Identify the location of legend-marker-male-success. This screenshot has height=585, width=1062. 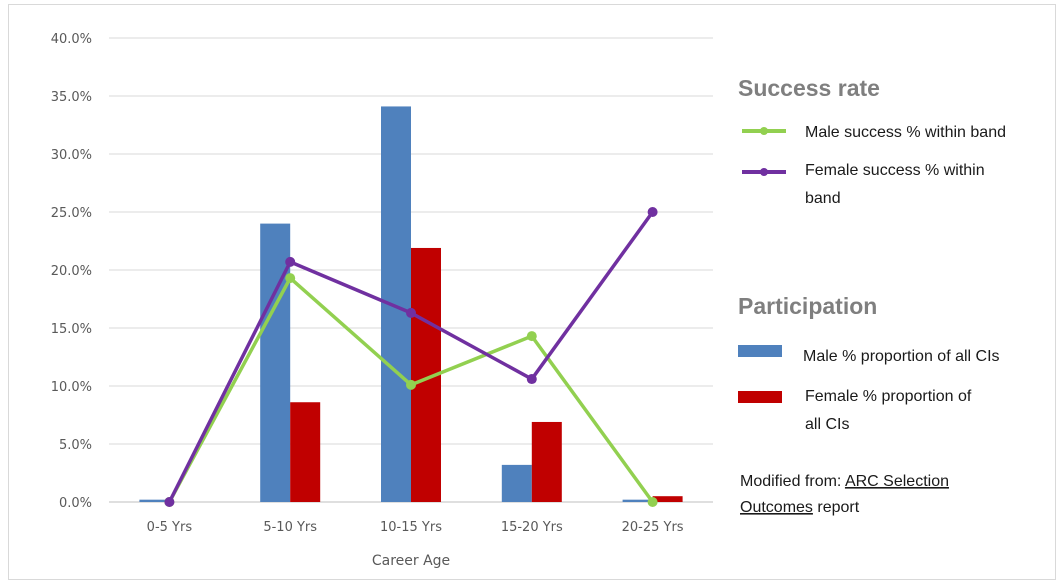
(764, 131).